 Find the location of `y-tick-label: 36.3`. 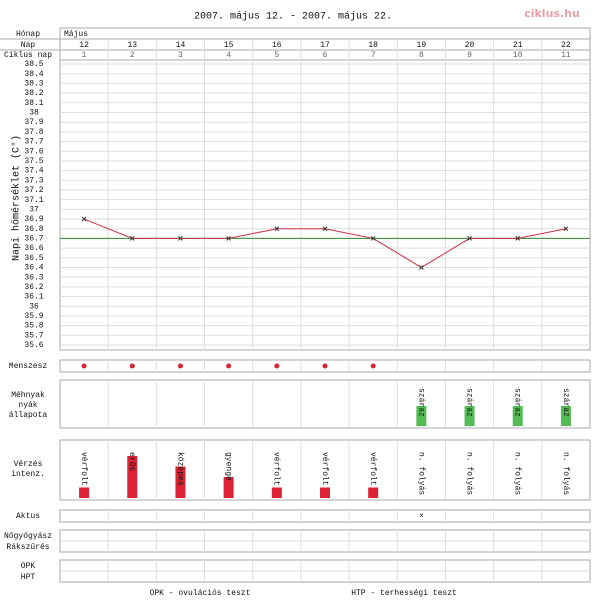

y-tick-label: 36.3 is located at coordinates (33, 277).